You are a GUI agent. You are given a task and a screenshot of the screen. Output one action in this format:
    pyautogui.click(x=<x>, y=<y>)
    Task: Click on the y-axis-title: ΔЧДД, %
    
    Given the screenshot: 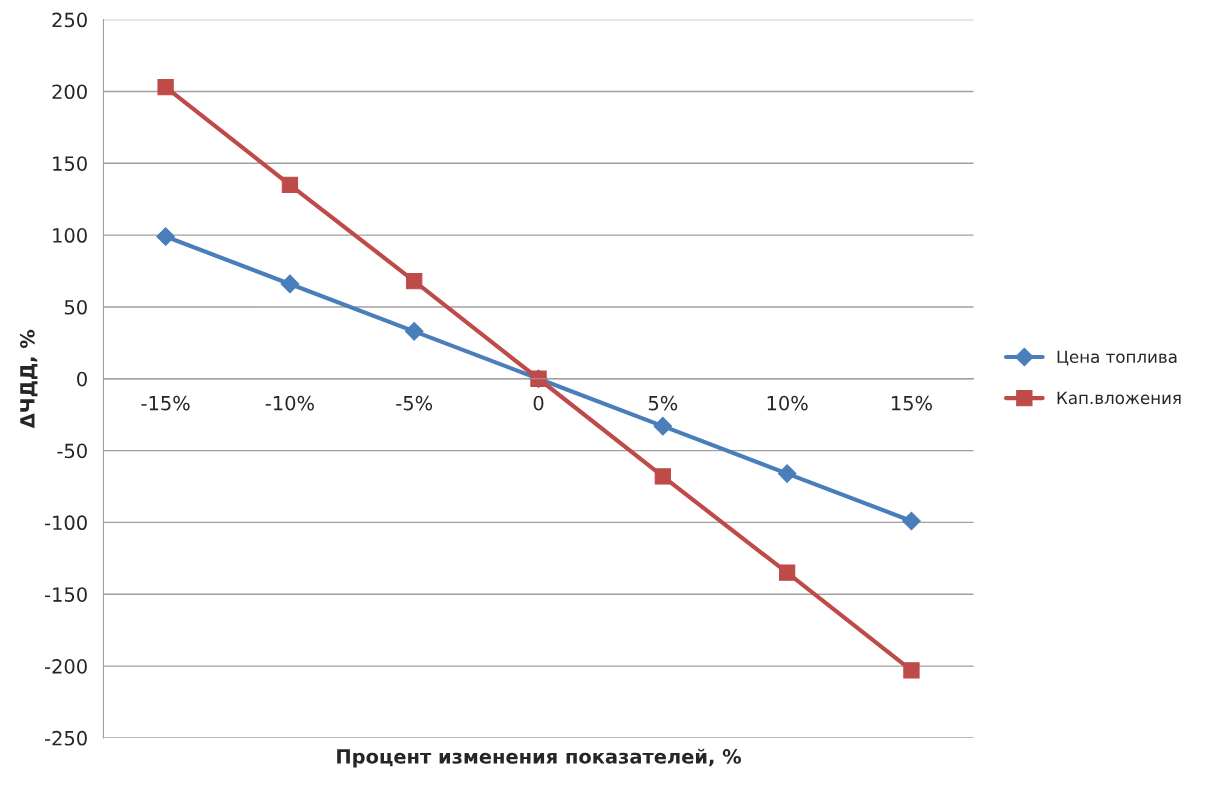 What is the action you would take?
    pyautogui.click(x=29, y=379)
    